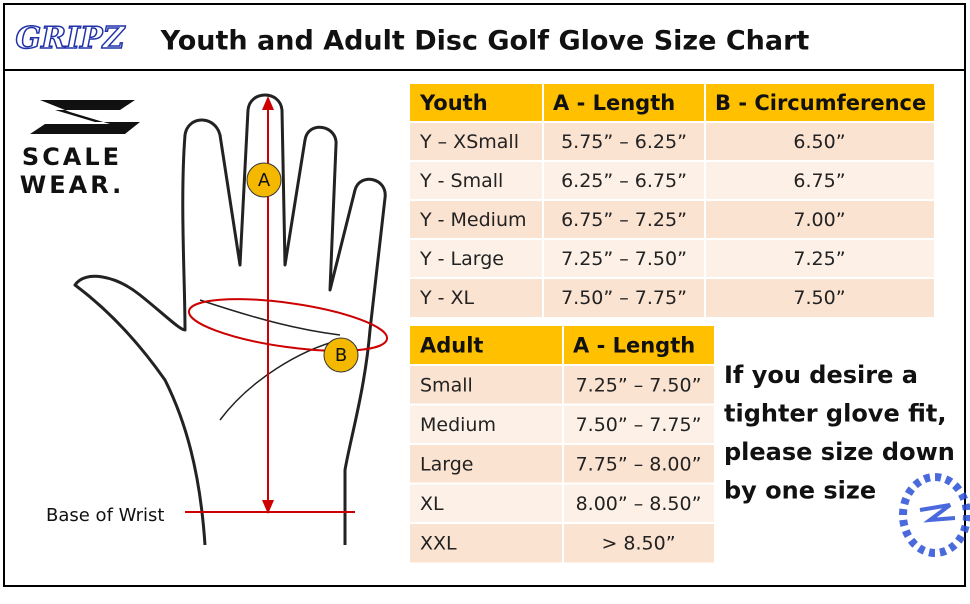  Describe the element at coordinates (446, 464) in the screenshot. I see `cell: Large` at that location.